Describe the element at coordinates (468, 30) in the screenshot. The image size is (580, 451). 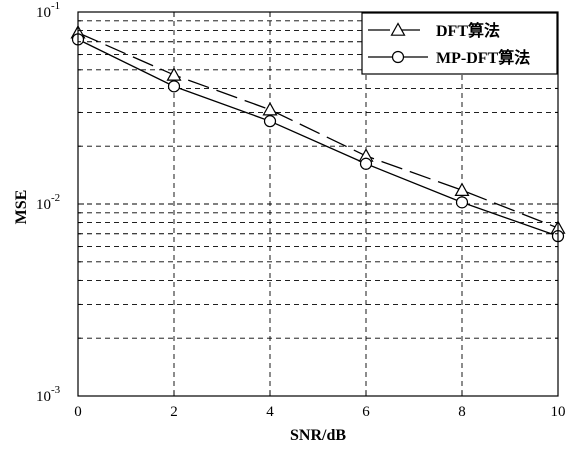
I see `legend-label: DFT算法` at that location.